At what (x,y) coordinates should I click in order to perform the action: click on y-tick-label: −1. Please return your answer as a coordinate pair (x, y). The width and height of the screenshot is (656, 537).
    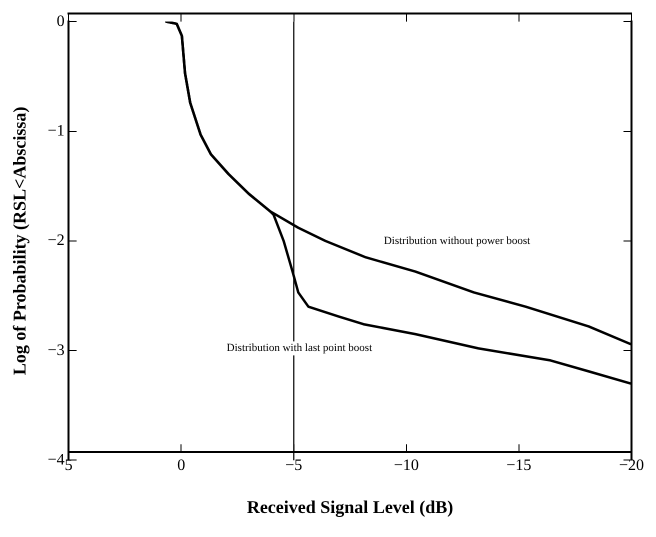
    Looking at the image, I should click on (56, 131).